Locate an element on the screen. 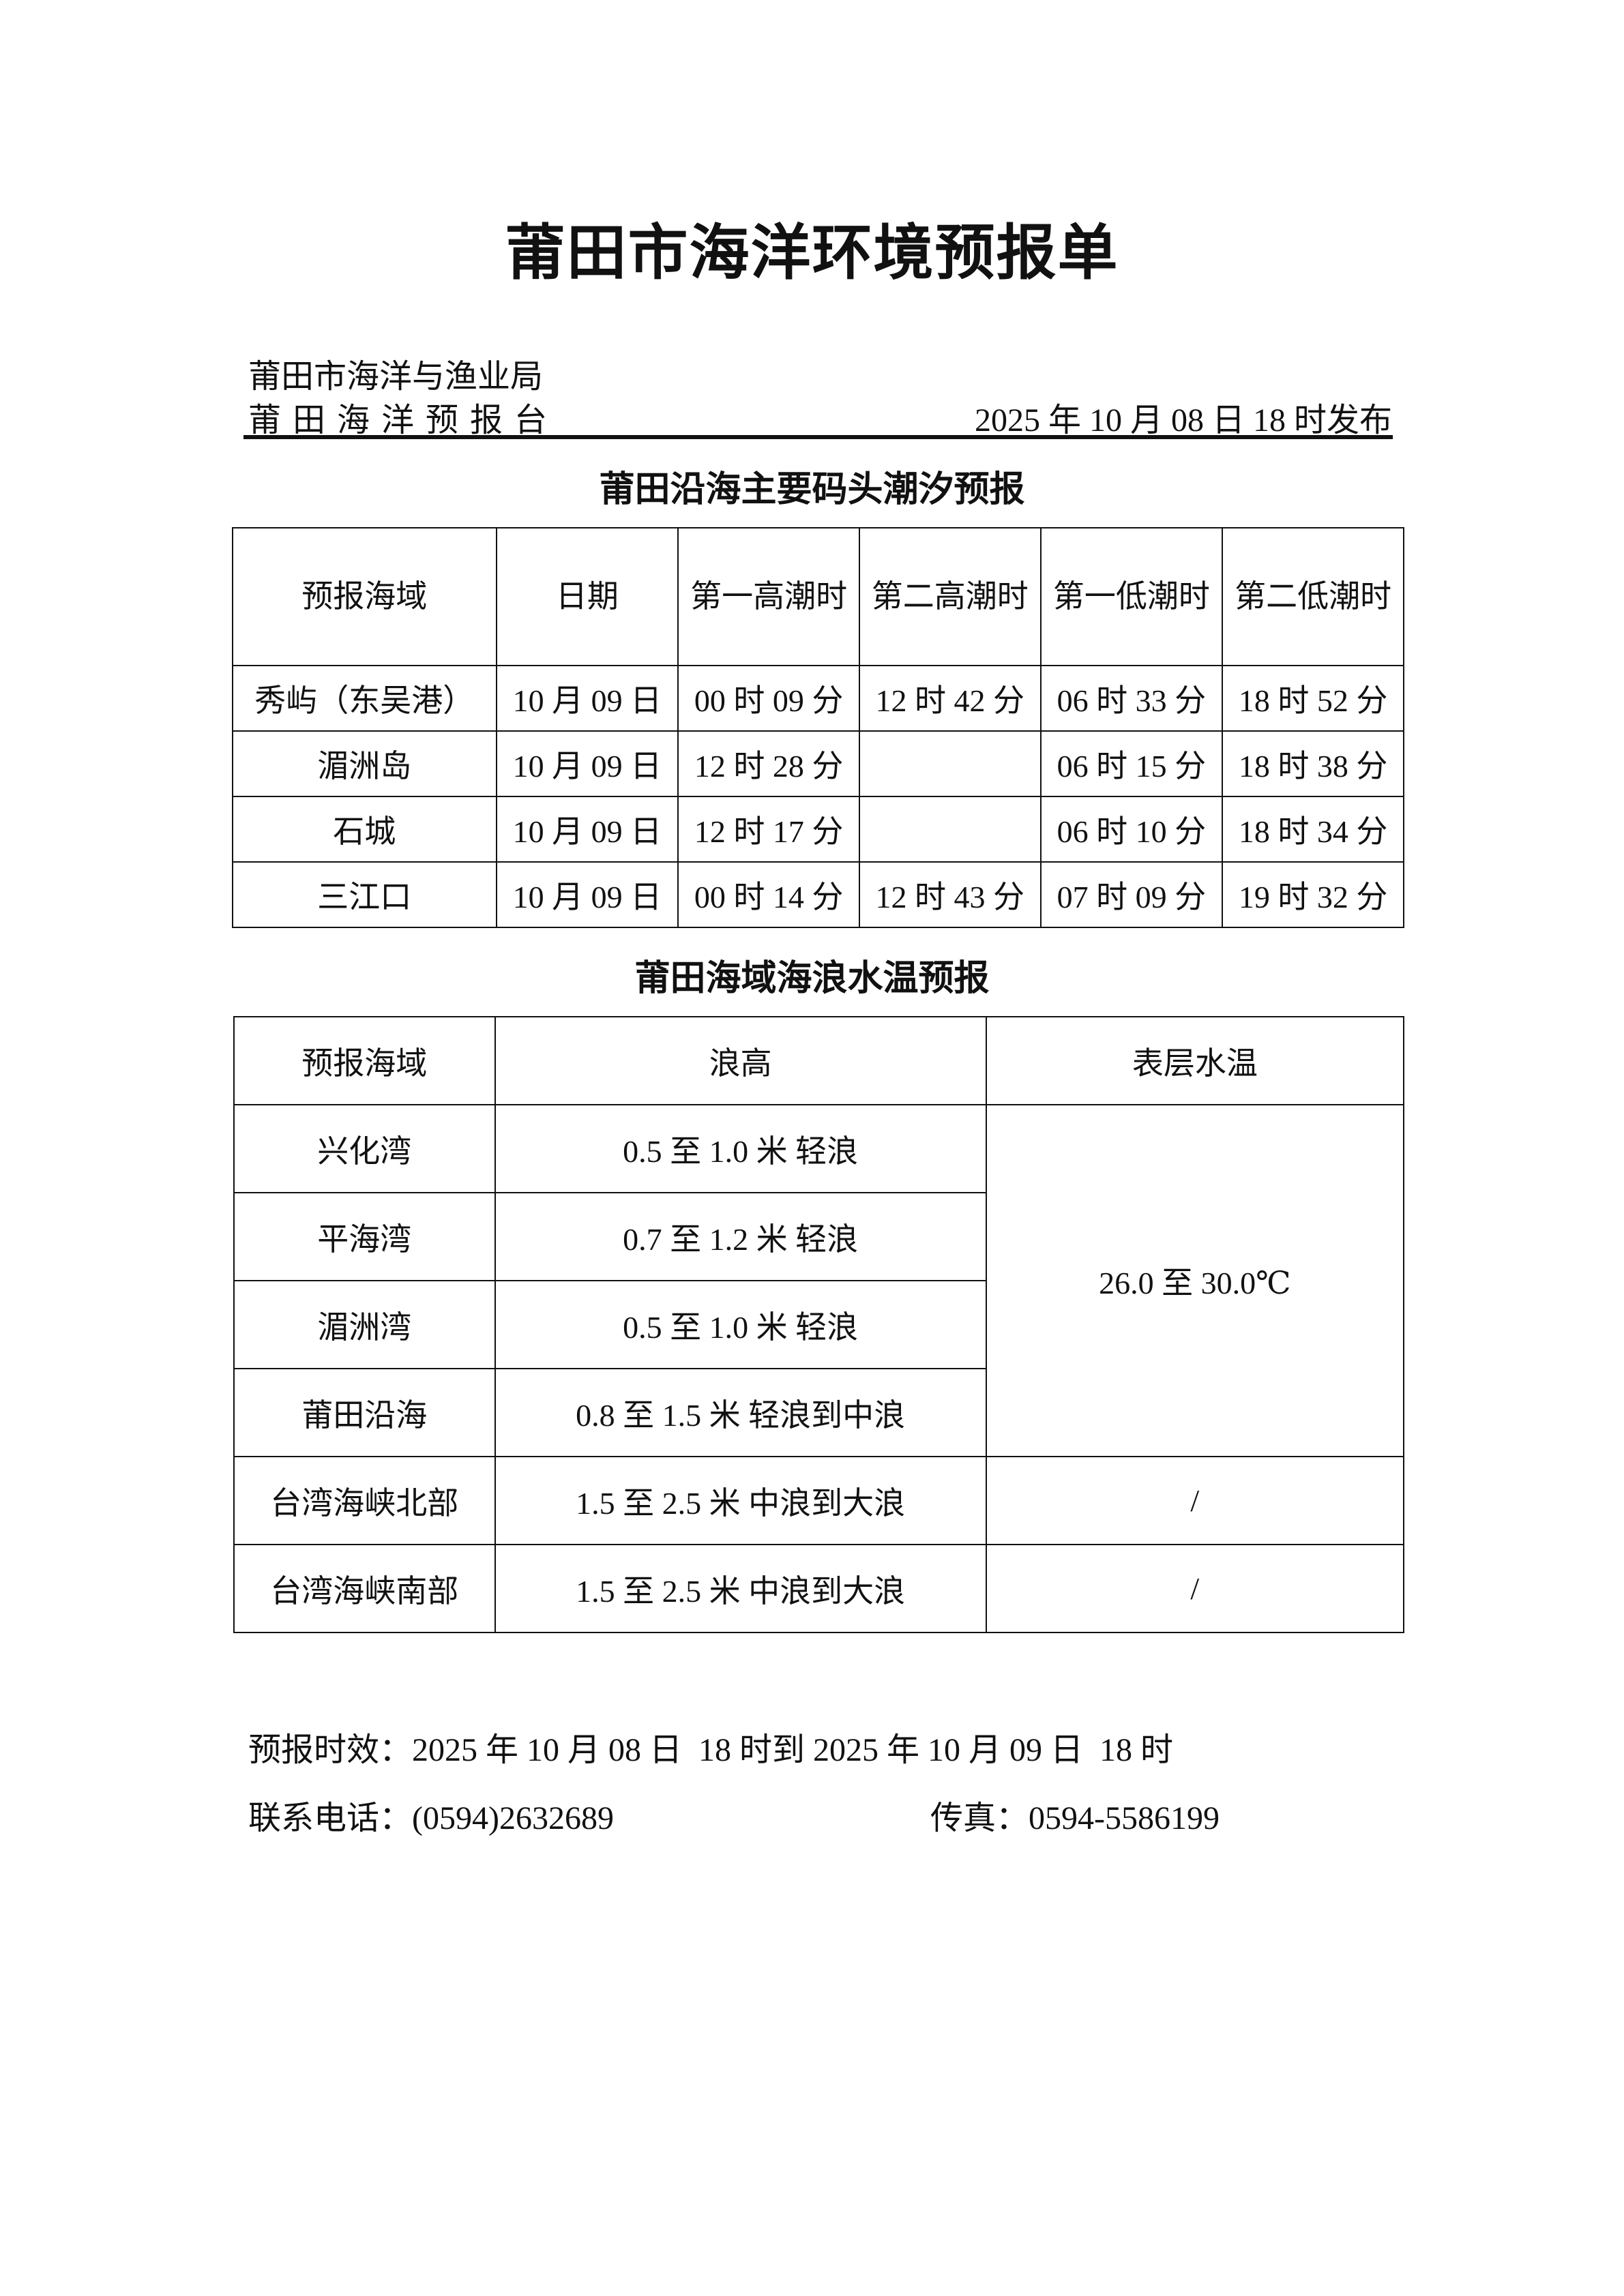 The image size is (1624, 2296). table-cell: 18 时 38 分 is located at coordinates (1313, 764).